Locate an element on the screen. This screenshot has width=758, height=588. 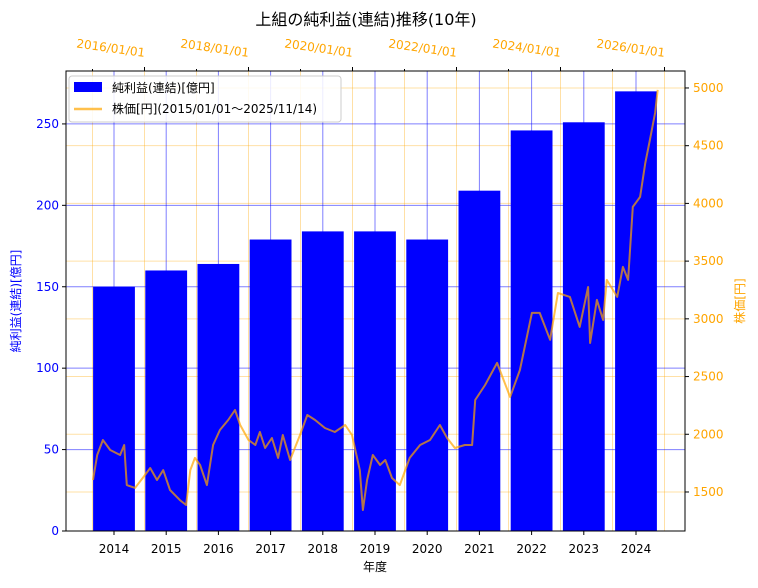
y-right-tick-label: 2500 is located at coordinates (708, 377).